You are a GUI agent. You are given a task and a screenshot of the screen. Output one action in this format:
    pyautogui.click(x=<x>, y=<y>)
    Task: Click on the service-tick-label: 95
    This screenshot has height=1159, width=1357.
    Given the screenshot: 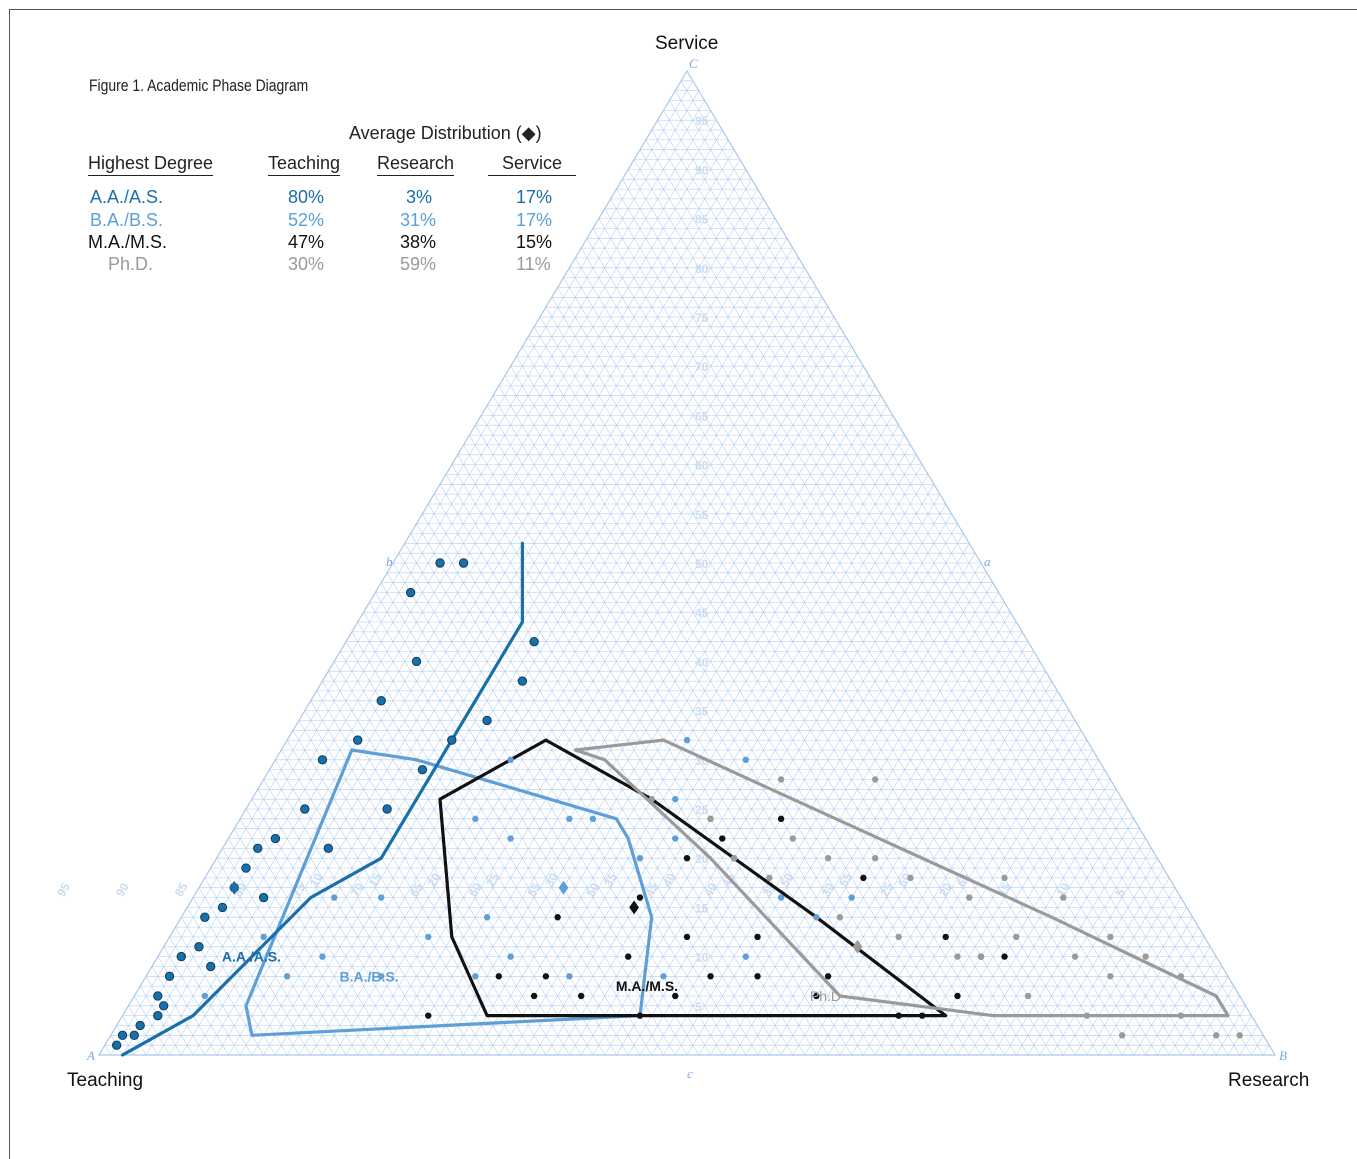 What is the action you would take?
    pyautogui.click(x=702, y=121)
    